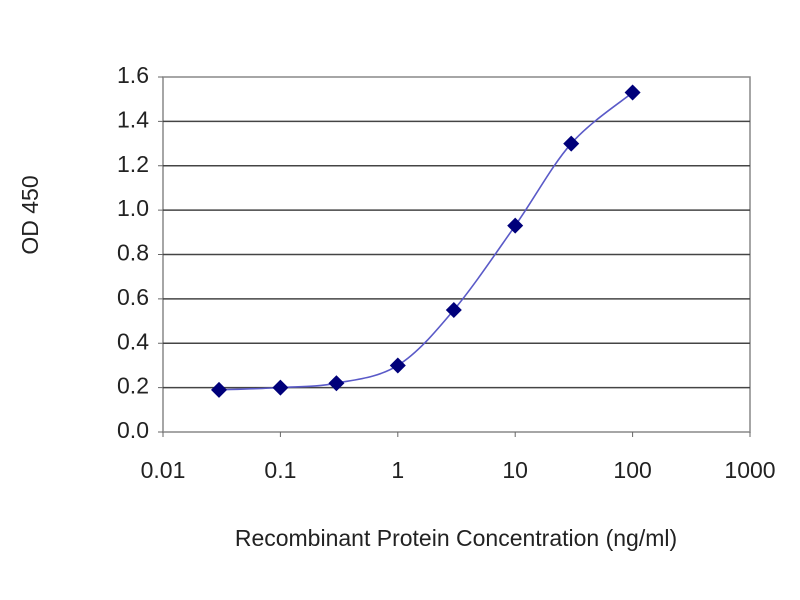 The height and width of the screenshot is (600, 800). Describe the element at coordinates (30, 214) in the screenshot. I see `y-axis-label: OD 450` at that location.